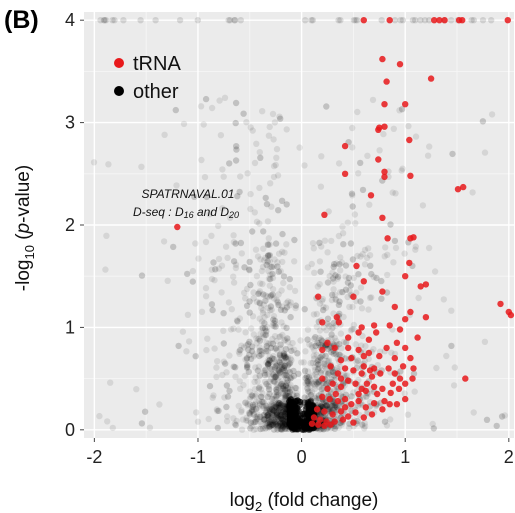 This screenshot has height=513, width=515. What do you see at coordinates (302, 457) in the screenshot?
I see `x-tick-label: 0` at bounding box center [302, 457].